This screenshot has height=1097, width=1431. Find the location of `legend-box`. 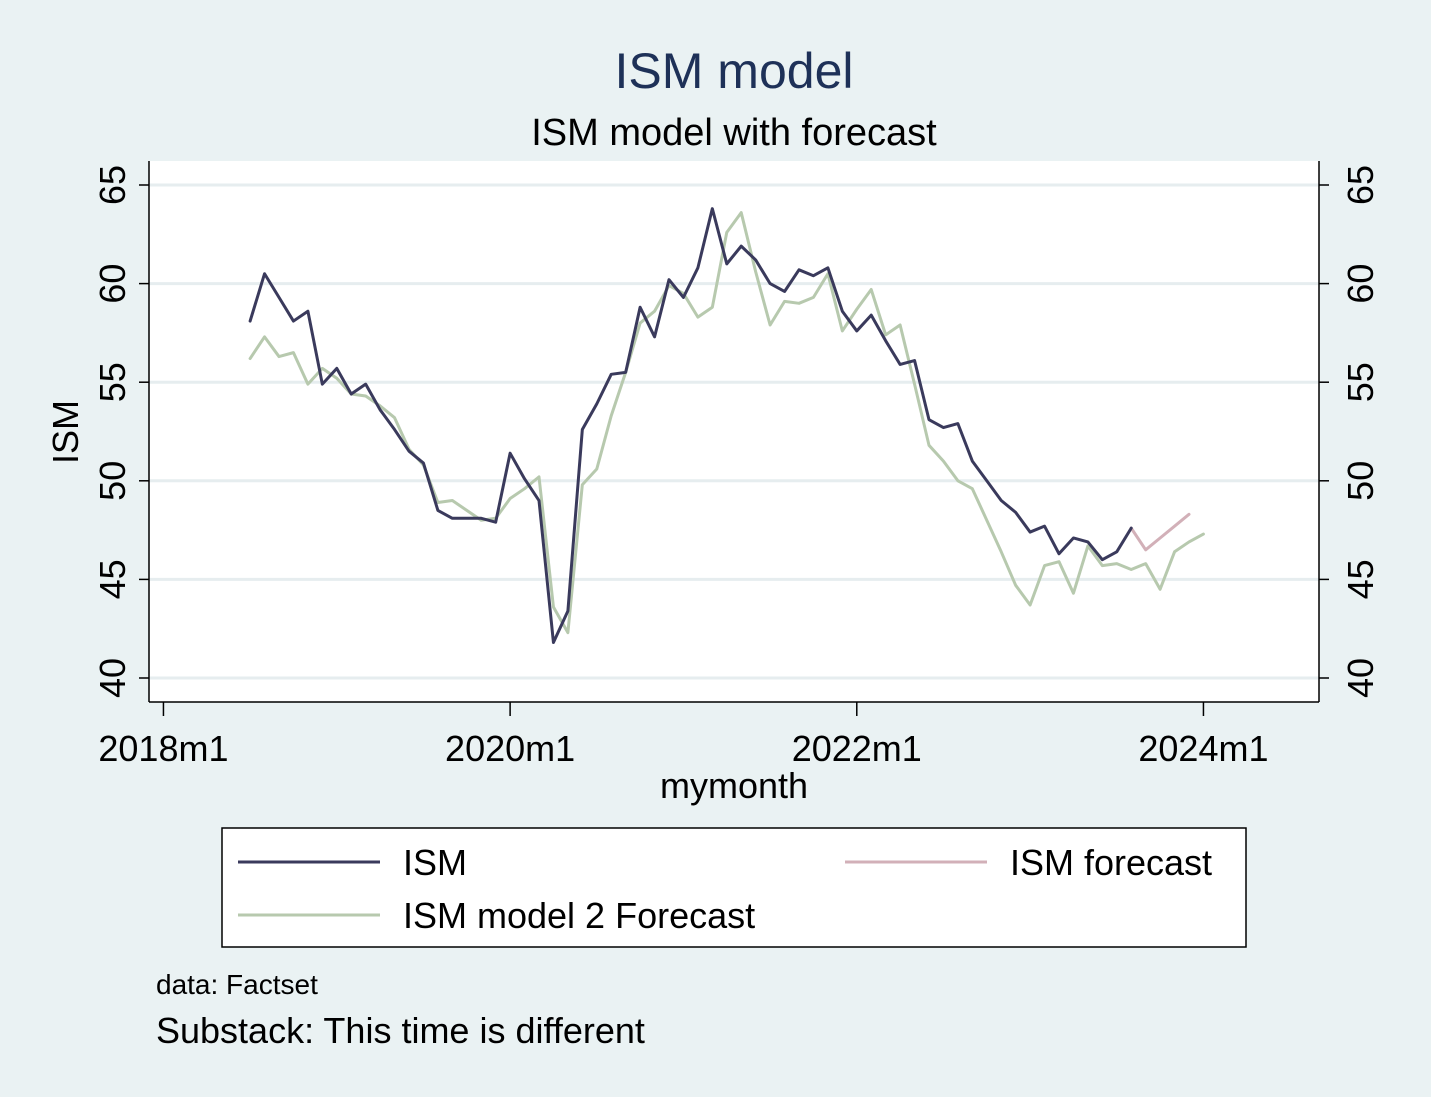

legend-box is located at coordinates (734, 887).